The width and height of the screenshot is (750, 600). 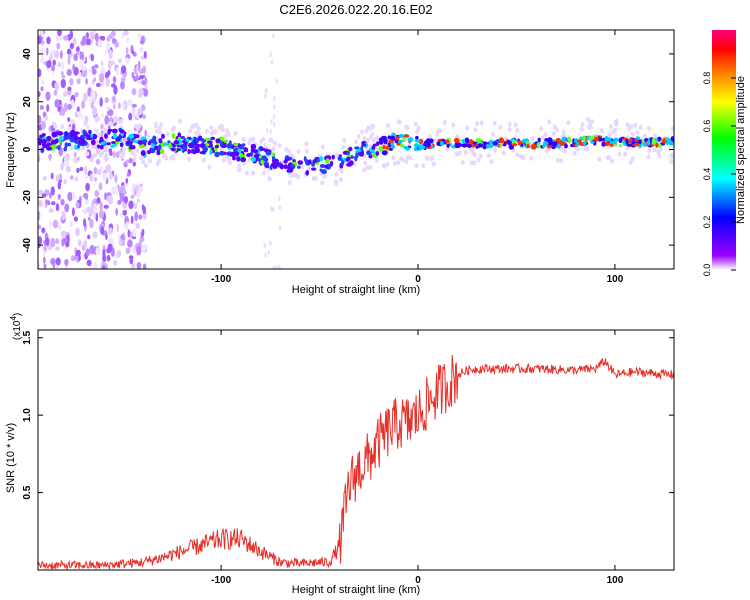 I want to click on y-tick-label: 0, so click(x=27, y=149).